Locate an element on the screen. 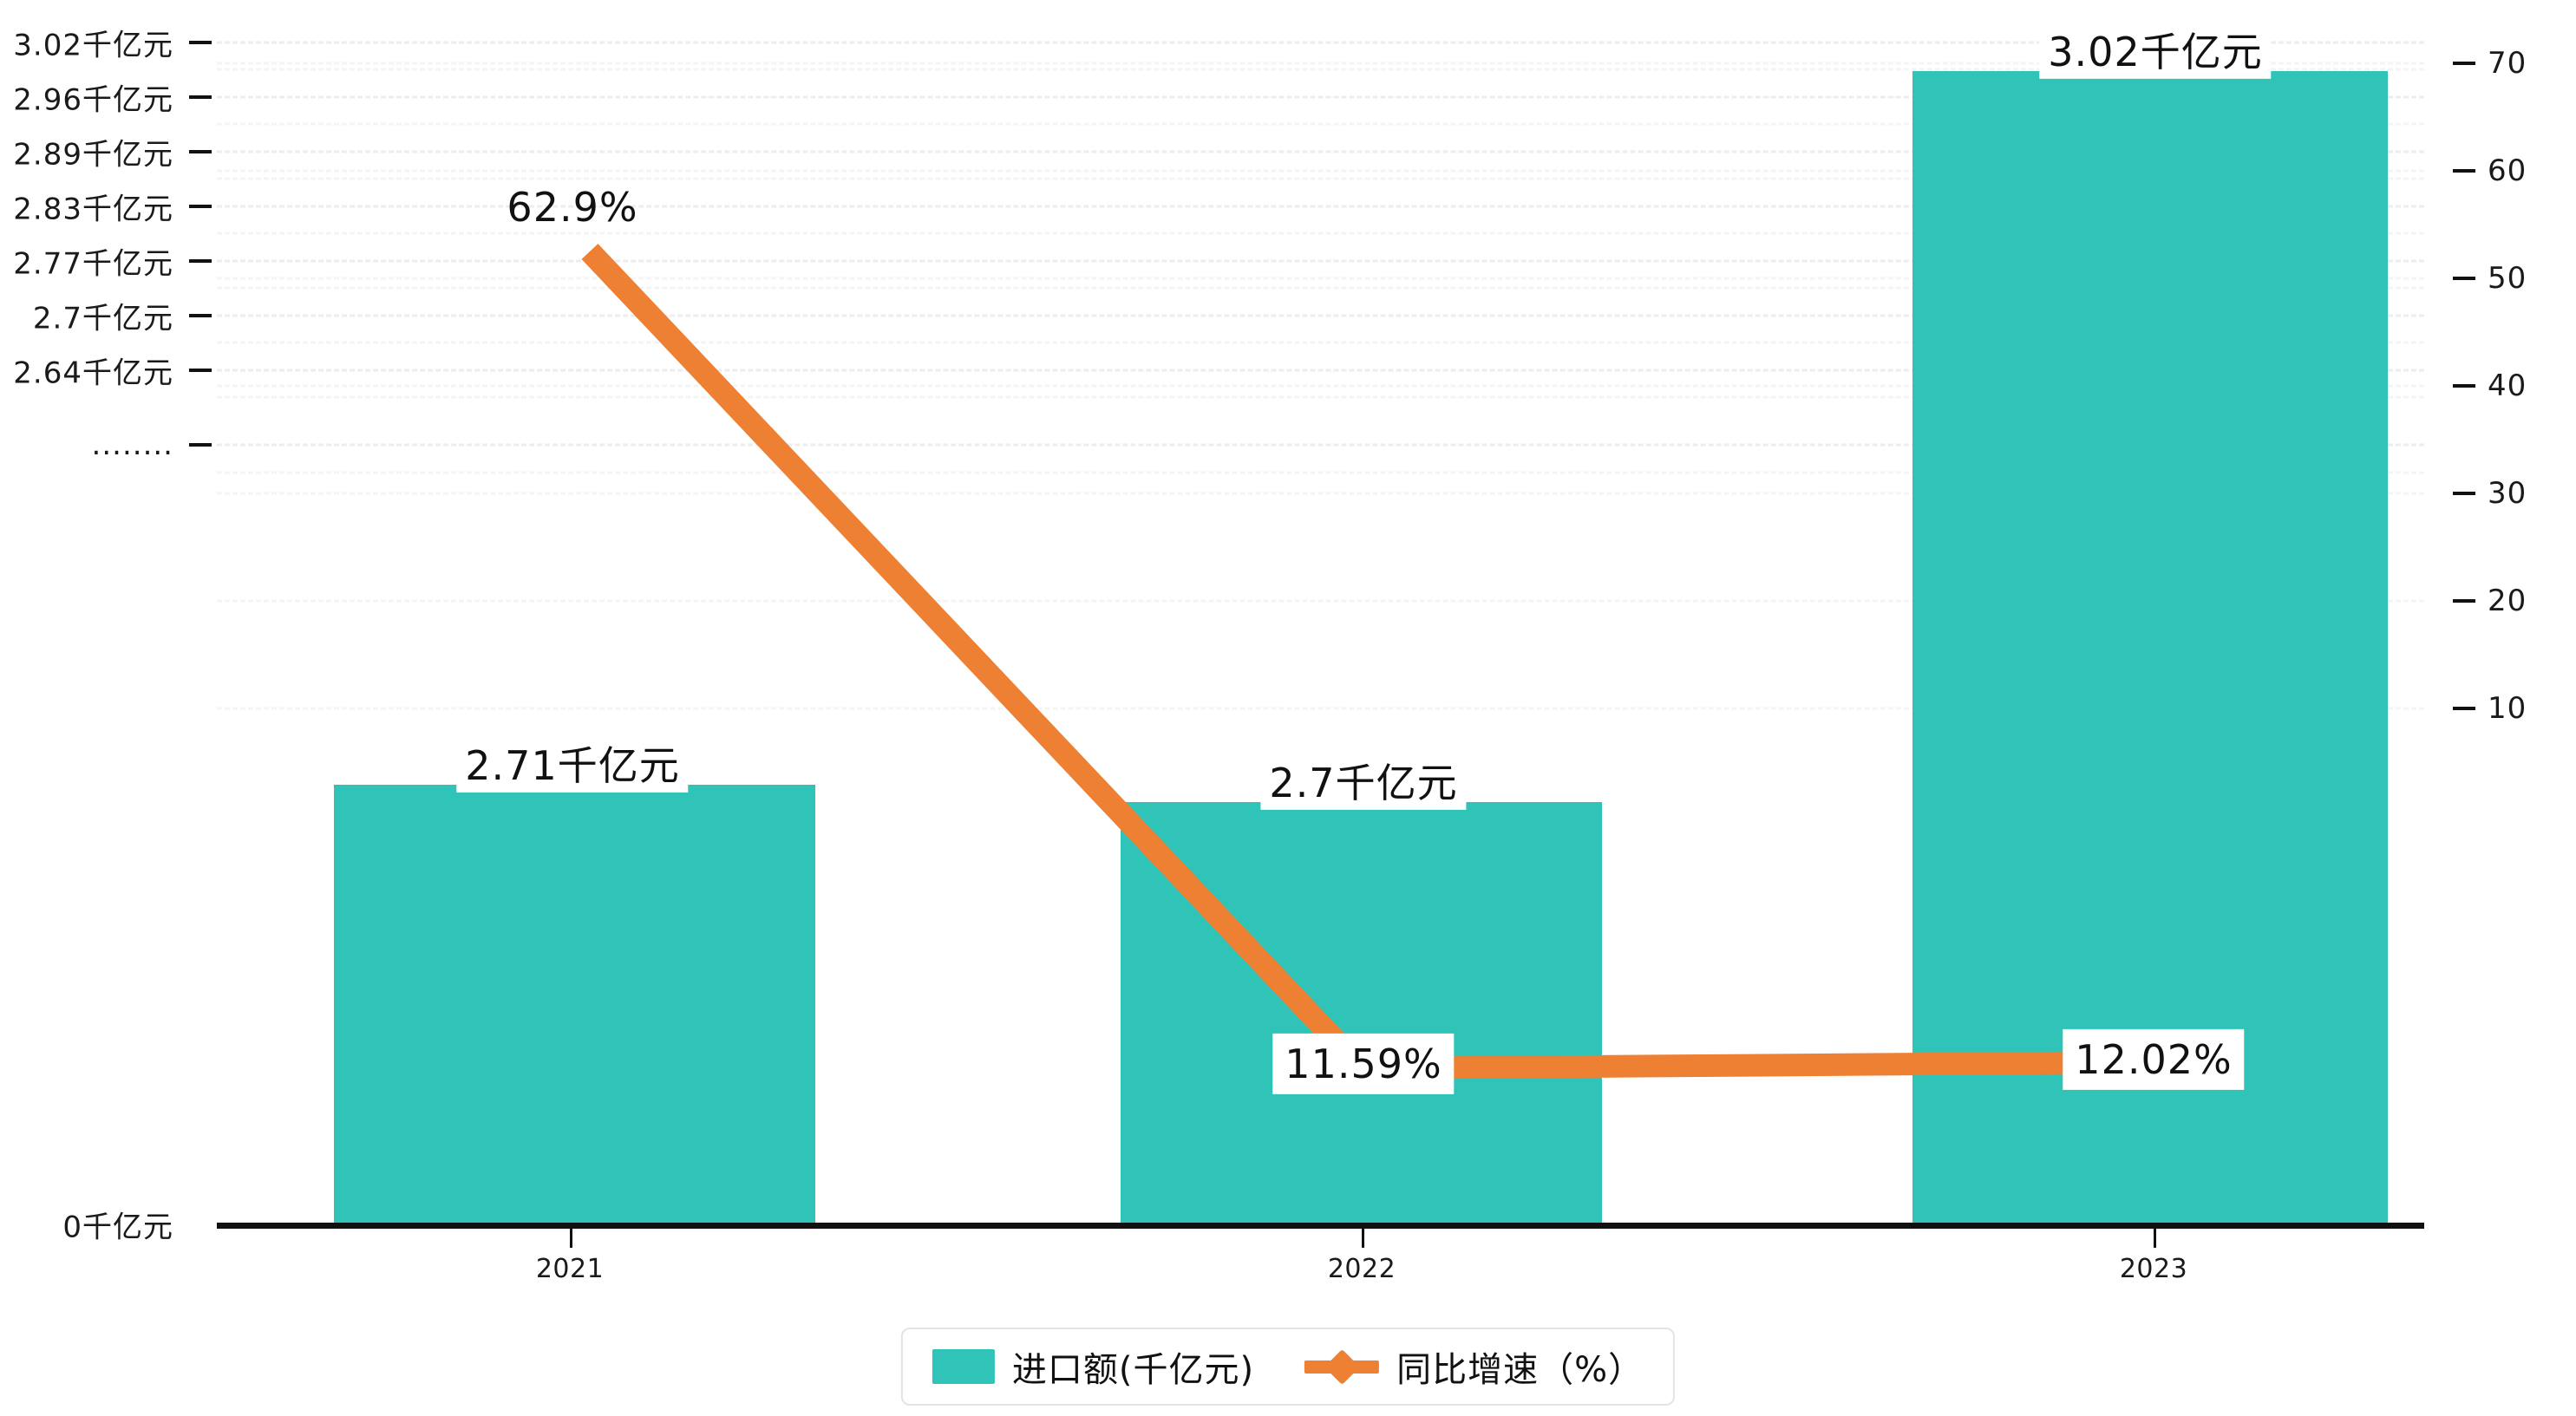 The image size is (2576, 1416). y-axis-left-tick-label: 2.96千亿元 is located at coordinates (93, 100).